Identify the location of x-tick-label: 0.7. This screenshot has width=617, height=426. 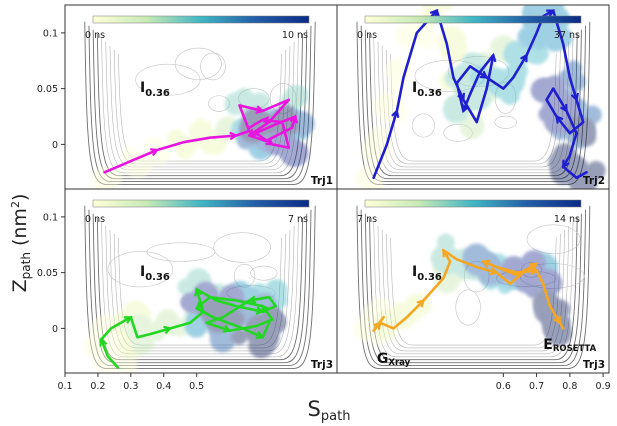
(536, 386).